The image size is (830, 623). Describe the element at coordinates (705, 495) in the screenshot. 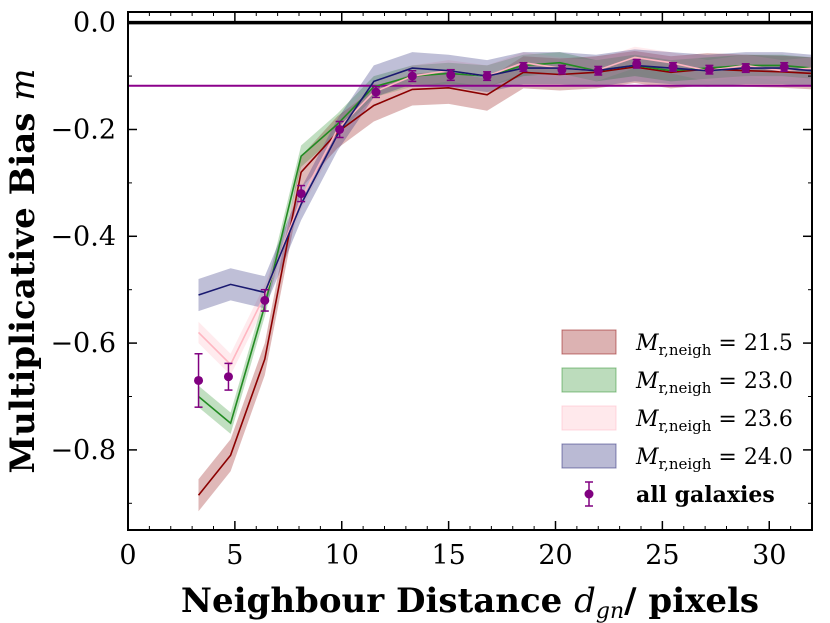

I see `legend-label-points: all galaxies` at that location.